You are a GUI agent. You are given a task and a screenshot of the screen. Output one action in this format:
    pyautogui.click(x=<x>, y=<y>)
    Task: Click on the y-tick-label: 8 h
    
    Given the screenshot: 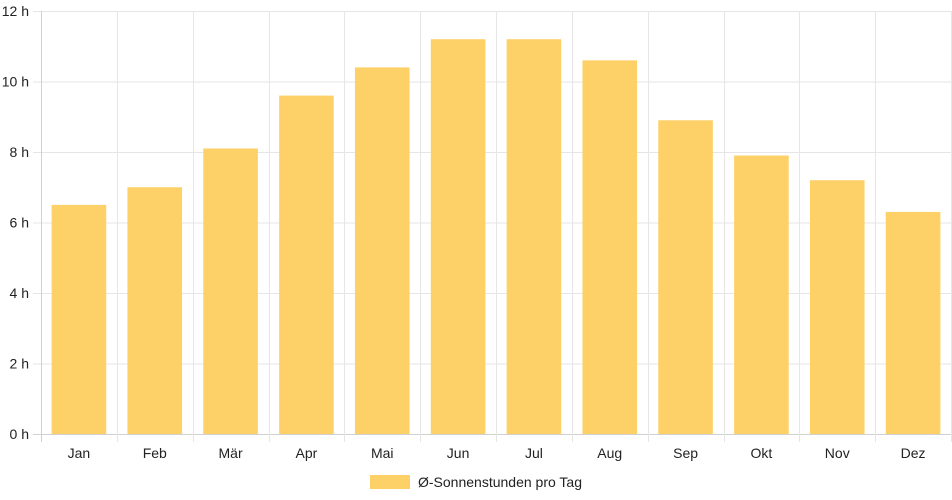 What is the action you would take?
    pyautogui.click(x=19, y=152)
    